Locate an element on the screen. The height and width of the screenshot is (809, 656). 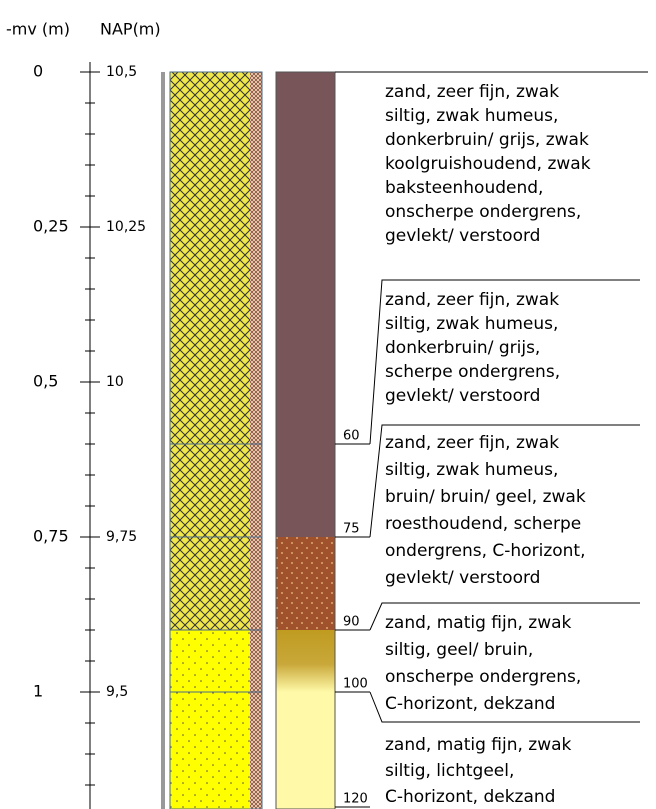
description-line: koolgruishoudend, zwak is located at coordinates (488, 164).